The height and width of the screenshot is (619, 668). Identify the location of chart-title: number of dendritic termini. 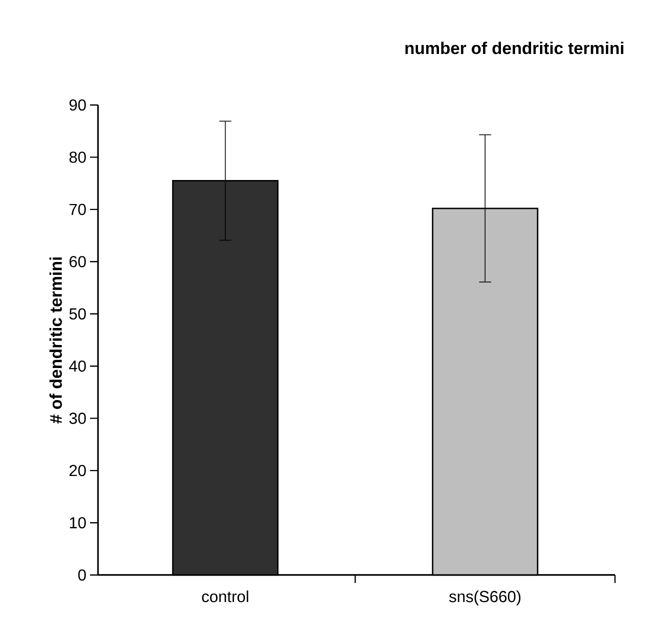
(514, 48).